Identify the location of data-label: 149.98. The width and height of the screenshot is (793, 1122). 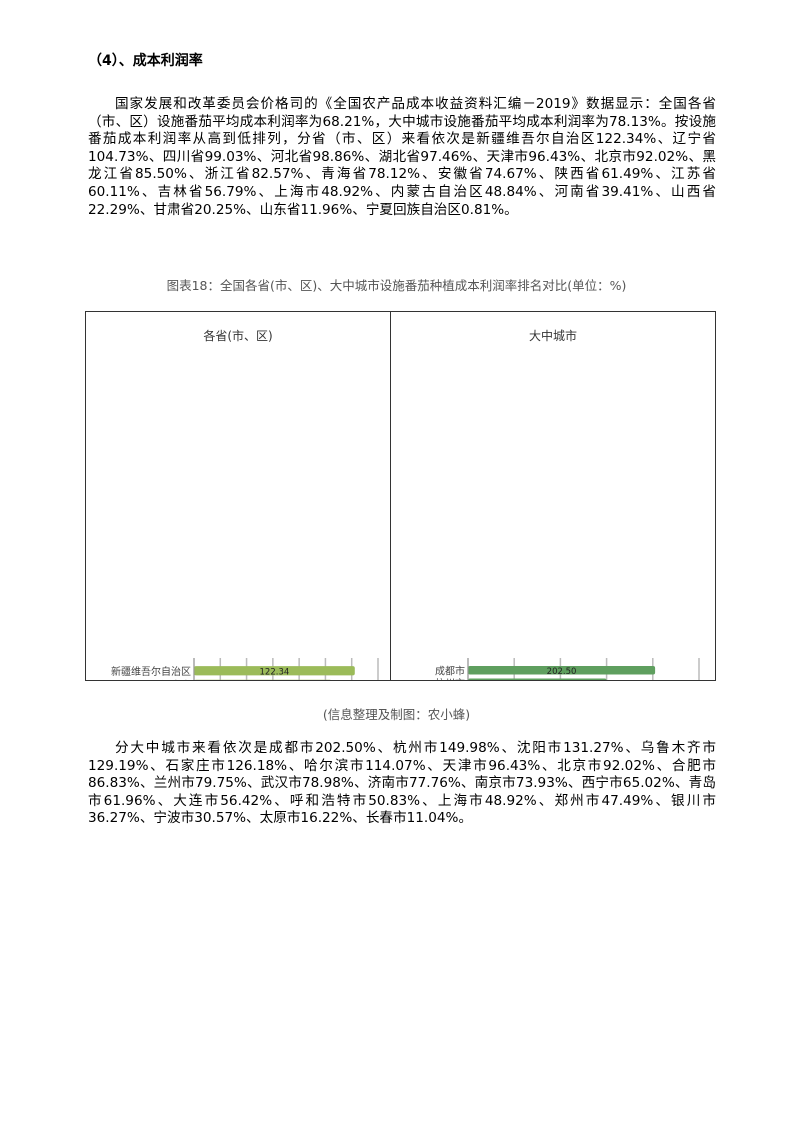
(537, 679).